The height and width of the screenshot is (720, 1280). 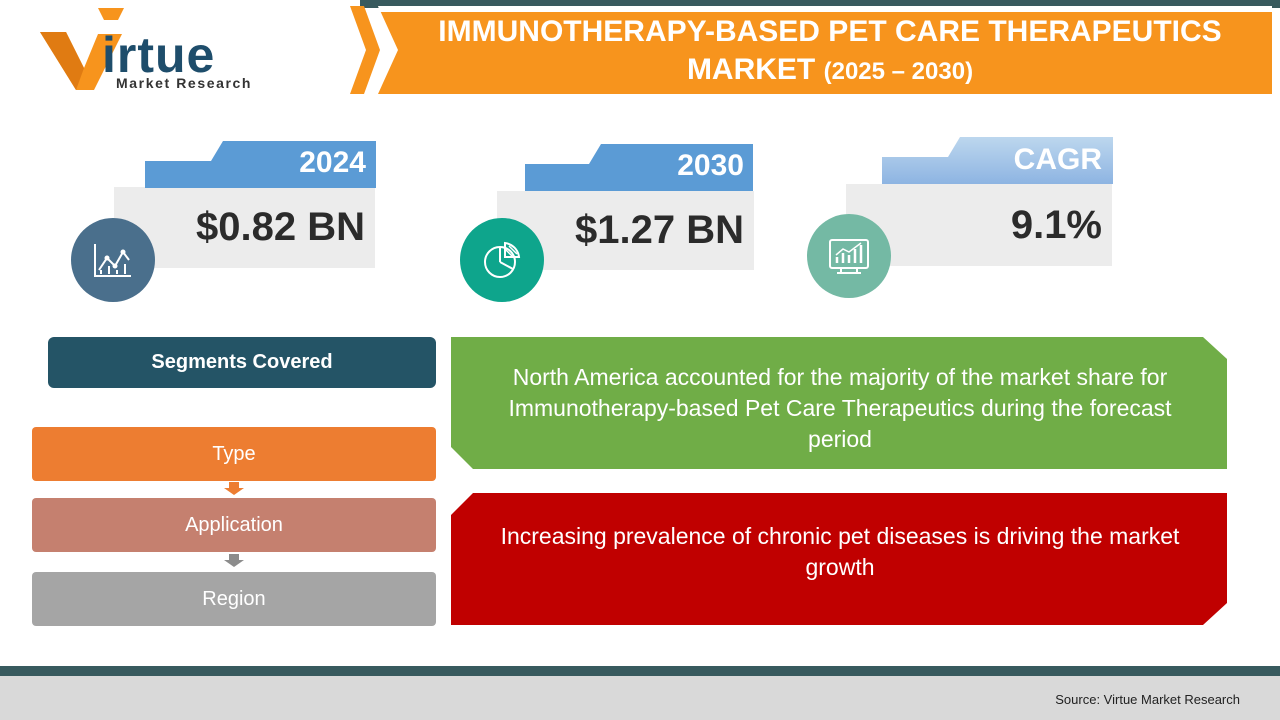 I want to click on source-note: Source: Virtue Market Research, so click(x=1147, y=699).